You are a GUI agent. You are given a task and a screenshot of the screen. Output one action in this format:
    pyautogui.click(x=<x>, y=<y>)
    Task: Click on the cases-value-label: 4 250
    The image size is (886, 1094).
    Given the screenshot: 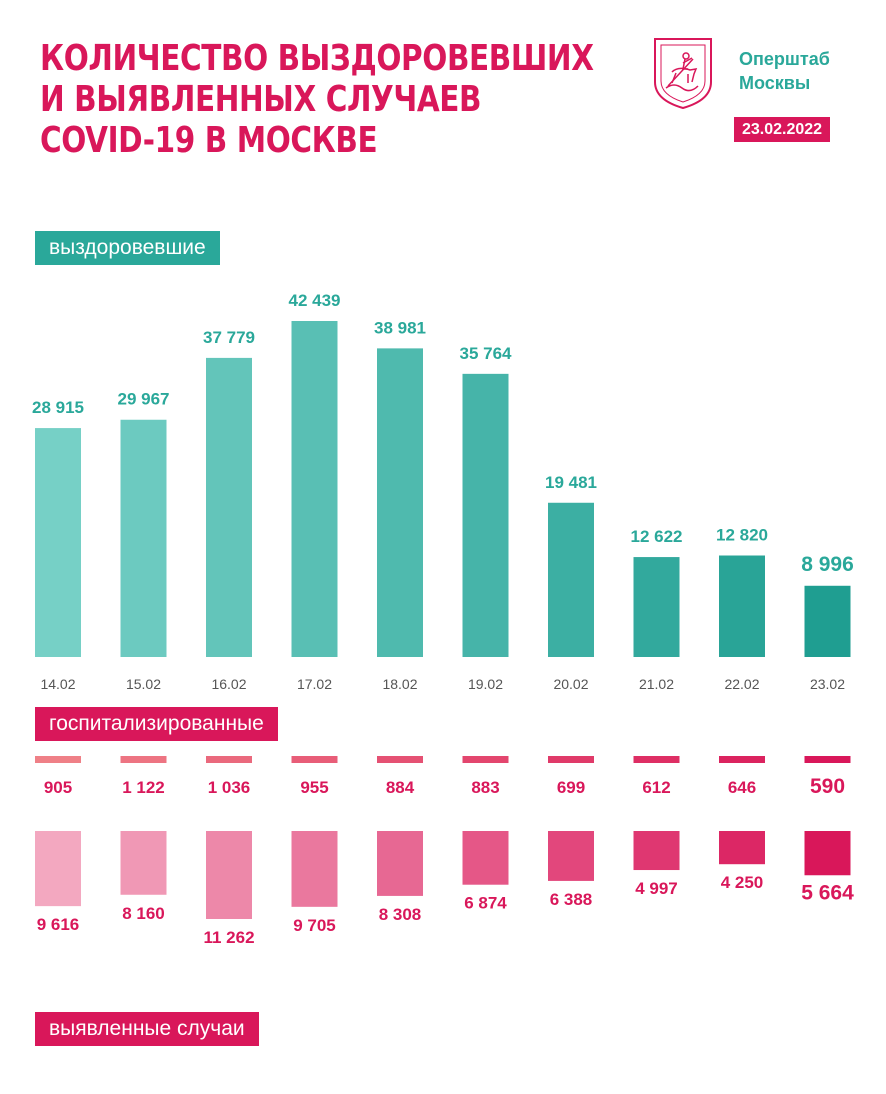 What is the action you would take?
    pyautogui.click(x=742, y=882)
    